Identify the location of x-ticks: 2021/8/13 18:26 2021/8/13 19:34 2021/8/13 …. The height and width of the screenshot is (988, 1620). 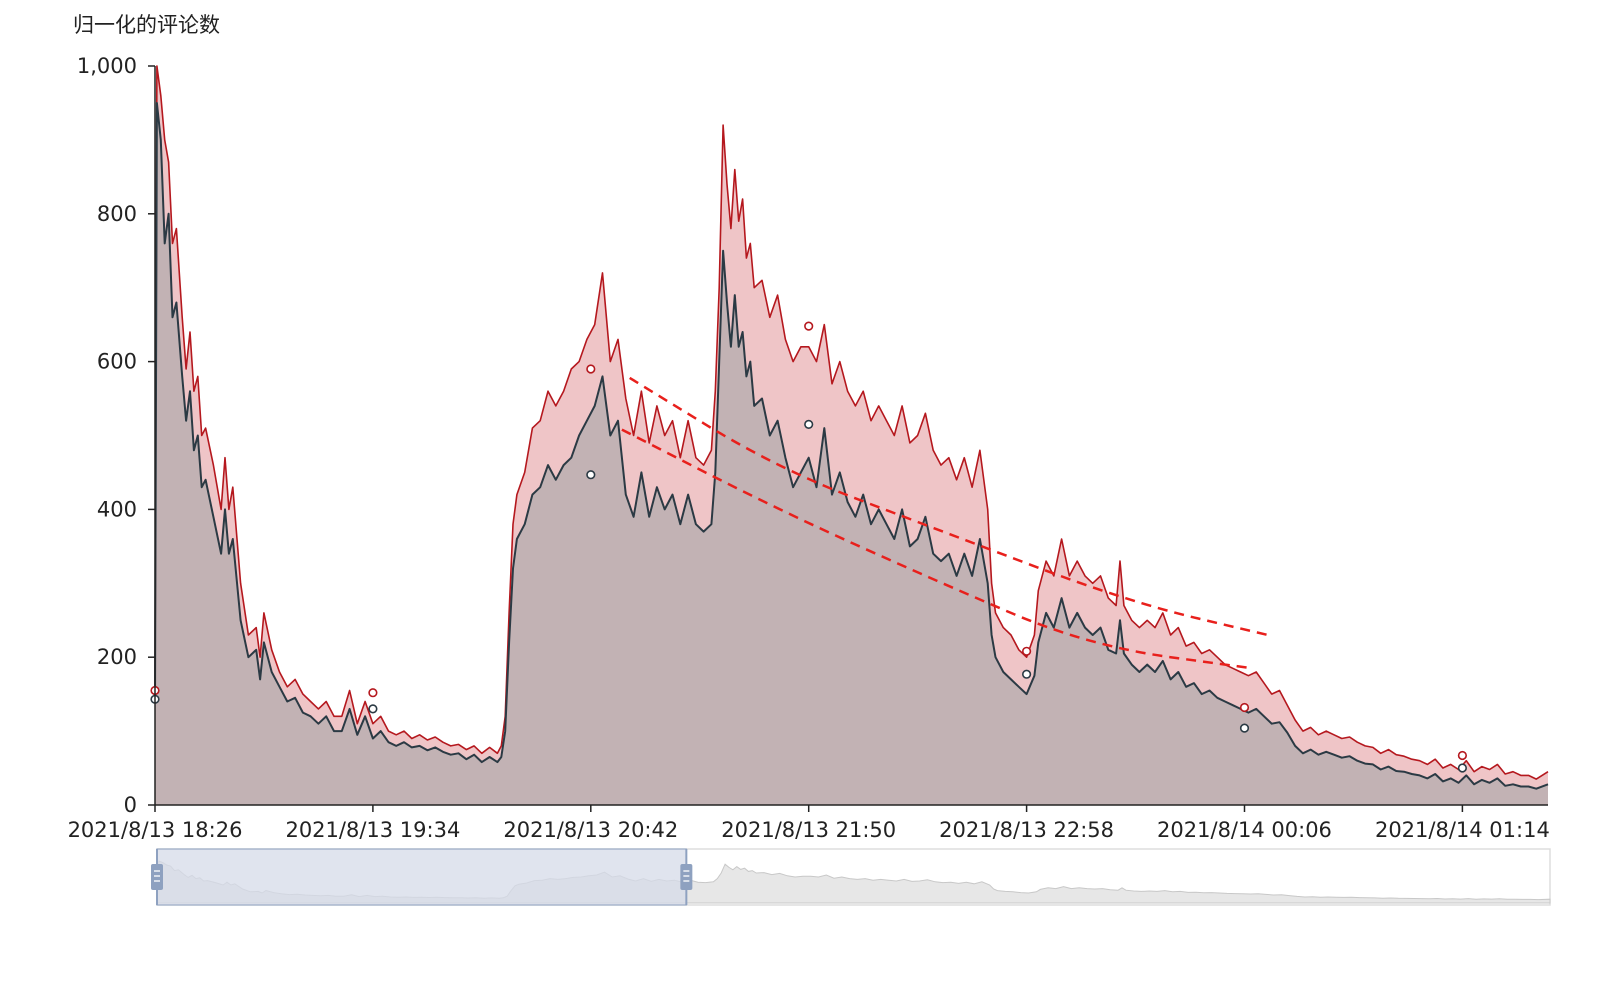
(809, 823).